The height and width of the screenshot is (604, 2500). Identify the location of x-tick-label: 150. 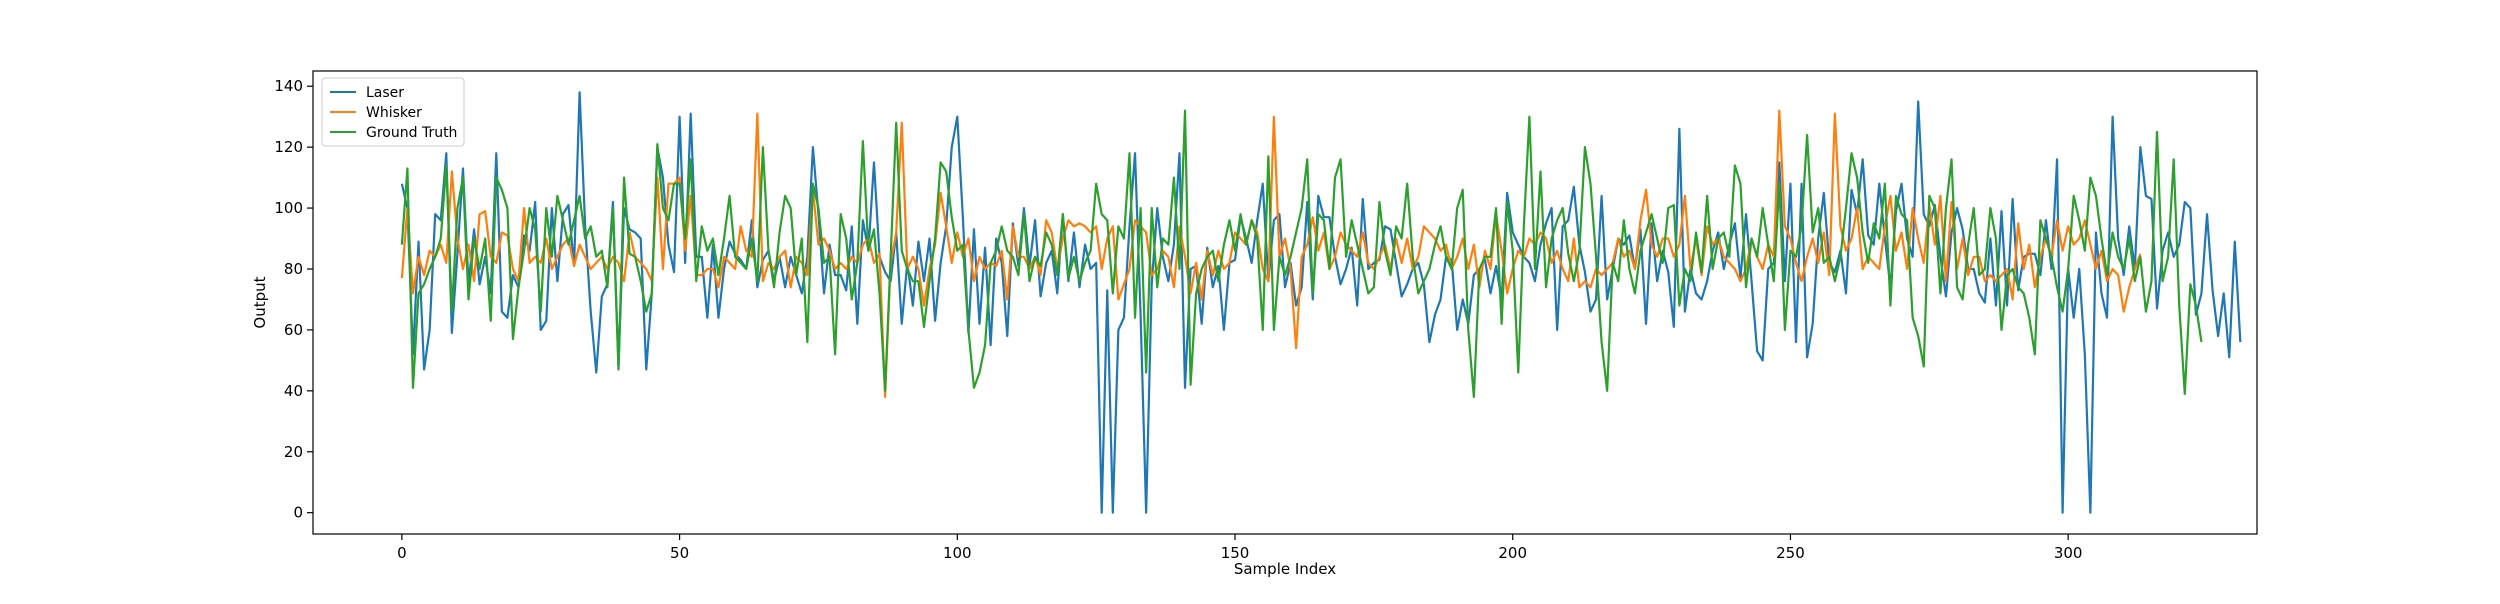
(1235, 553).